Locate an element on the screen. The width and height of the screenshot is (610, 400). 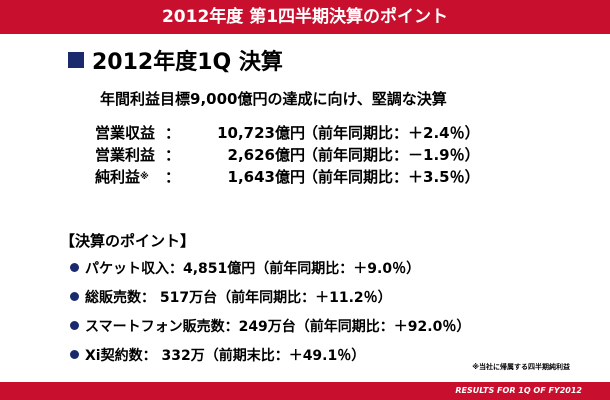
result-change: （前年同期比：＋2.4％） is located at coordinates (391, 133).